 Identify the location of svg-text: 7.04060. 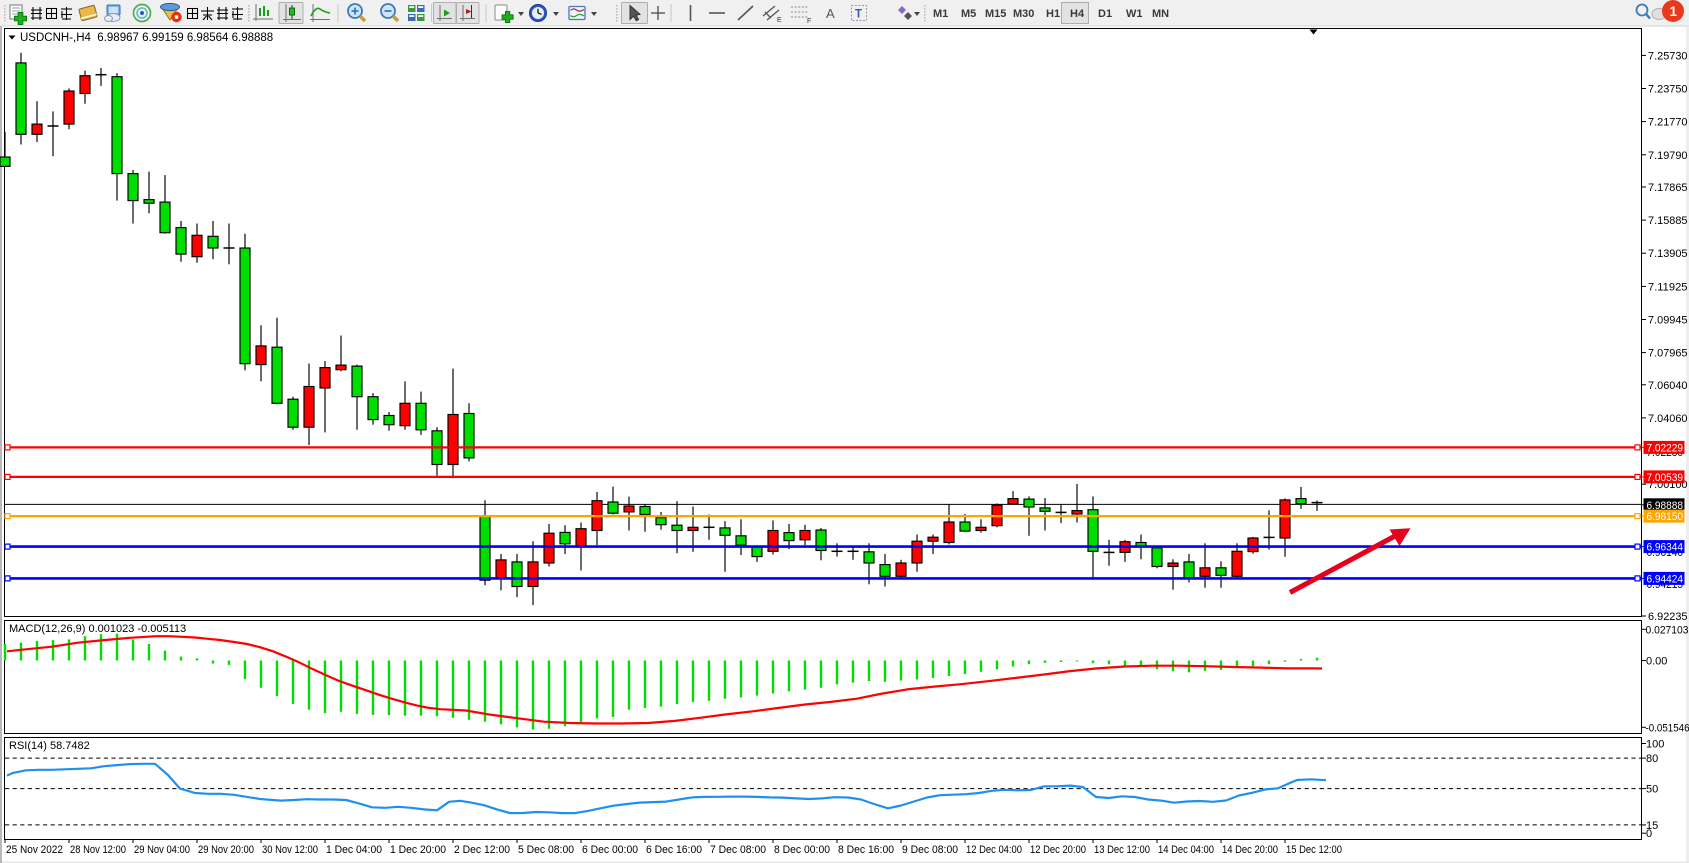
(1668, 419).